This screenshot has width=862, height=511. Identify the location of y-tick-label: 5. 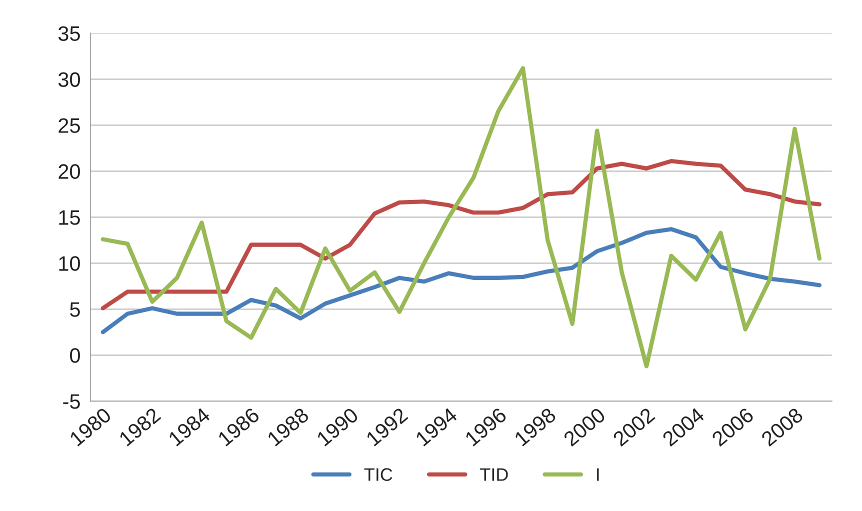
(75, 309).